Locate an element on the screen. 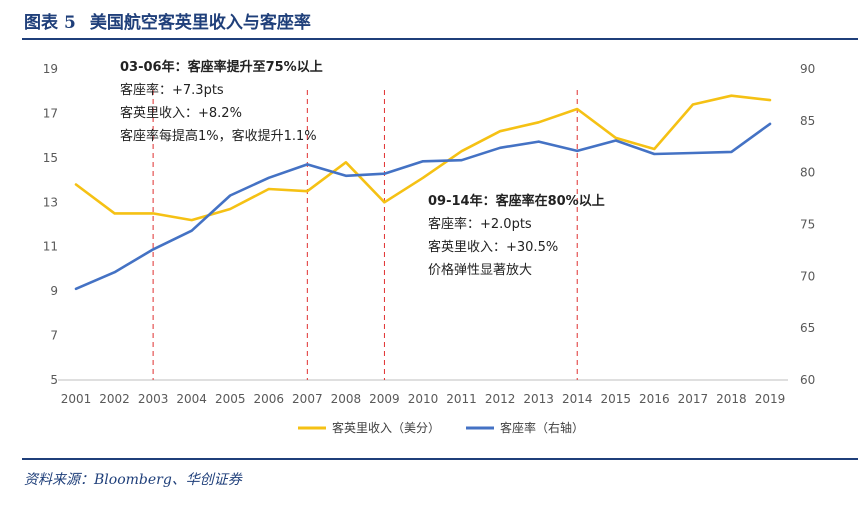 This screenshot has height=516, width=865. y-left-tick-label: 11 is located at coordinates (50, 247).